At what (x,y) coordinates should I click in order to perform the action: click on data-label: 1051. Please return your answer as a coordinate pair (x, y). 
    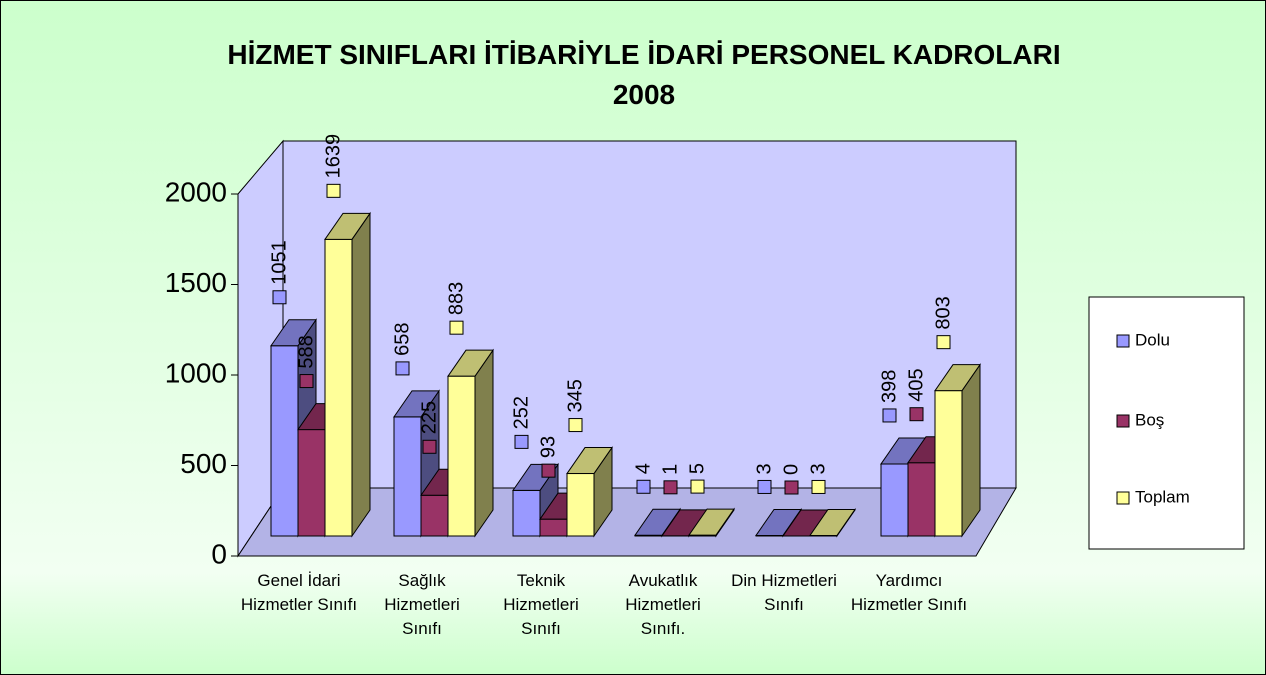
    Looking at the image, I should click on (279, 262).